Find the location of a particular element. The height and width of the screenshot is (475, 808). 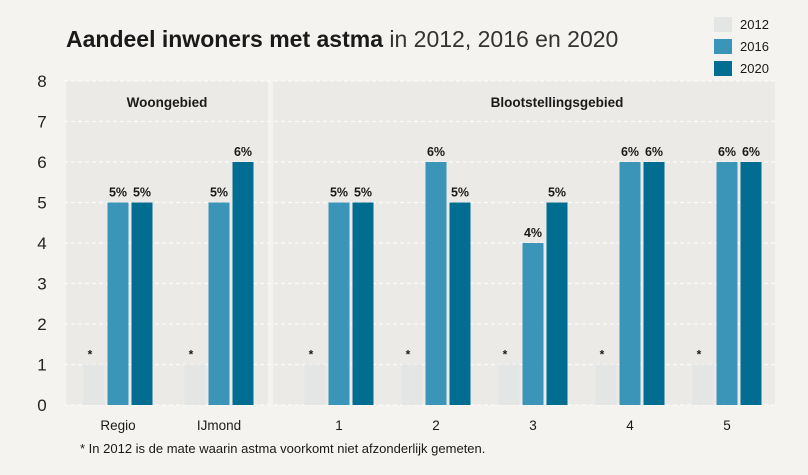

x-tick-label: 5 is located at coordinates (727, 425).